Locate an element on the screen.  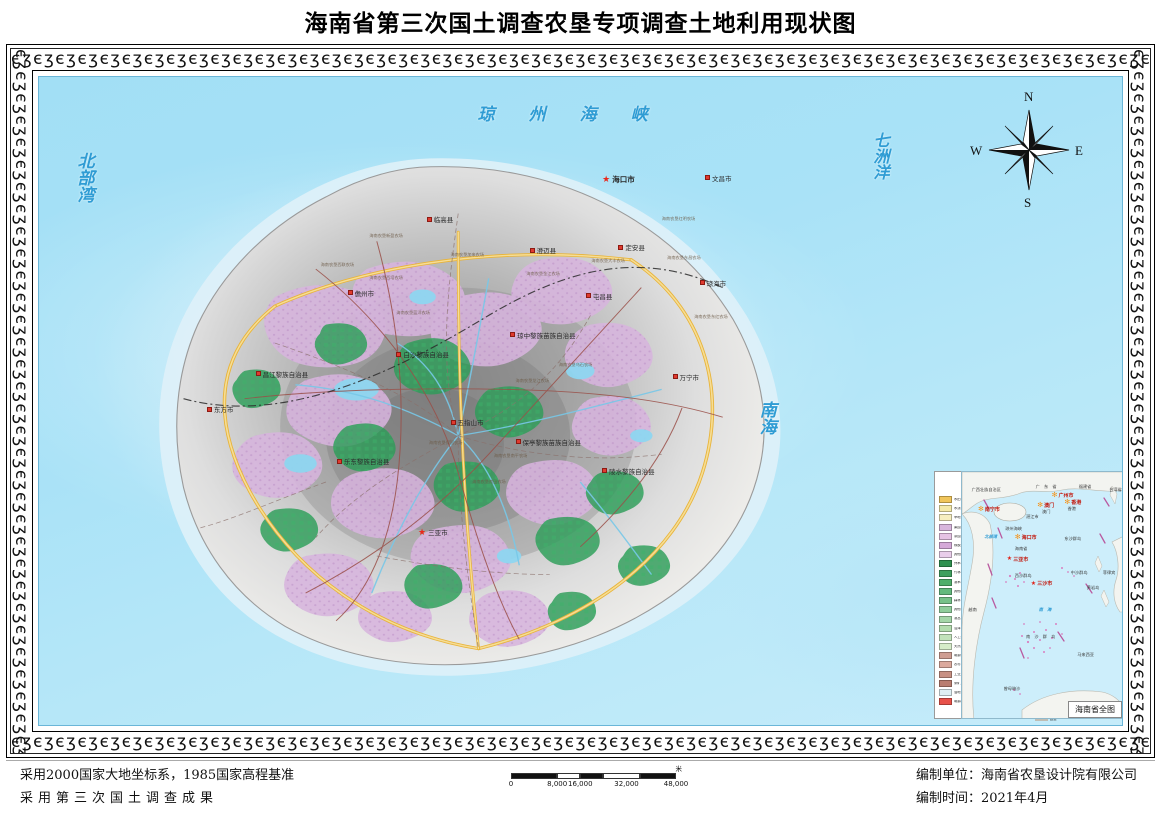
inset-label: 菲律宾 is located at coordinates (1109, 573).